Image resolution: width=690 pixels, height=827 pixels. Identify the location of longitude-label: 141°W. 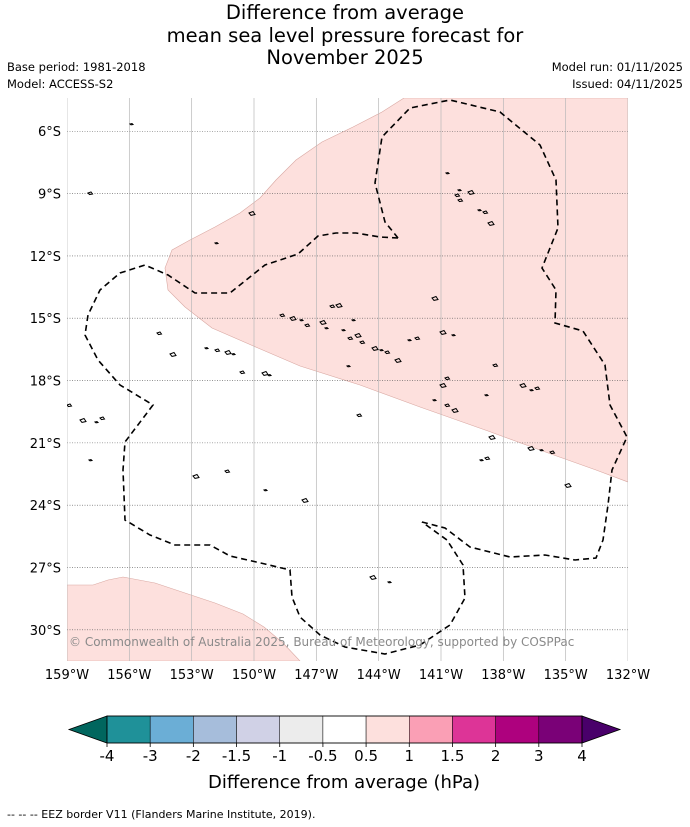
(441, 675).